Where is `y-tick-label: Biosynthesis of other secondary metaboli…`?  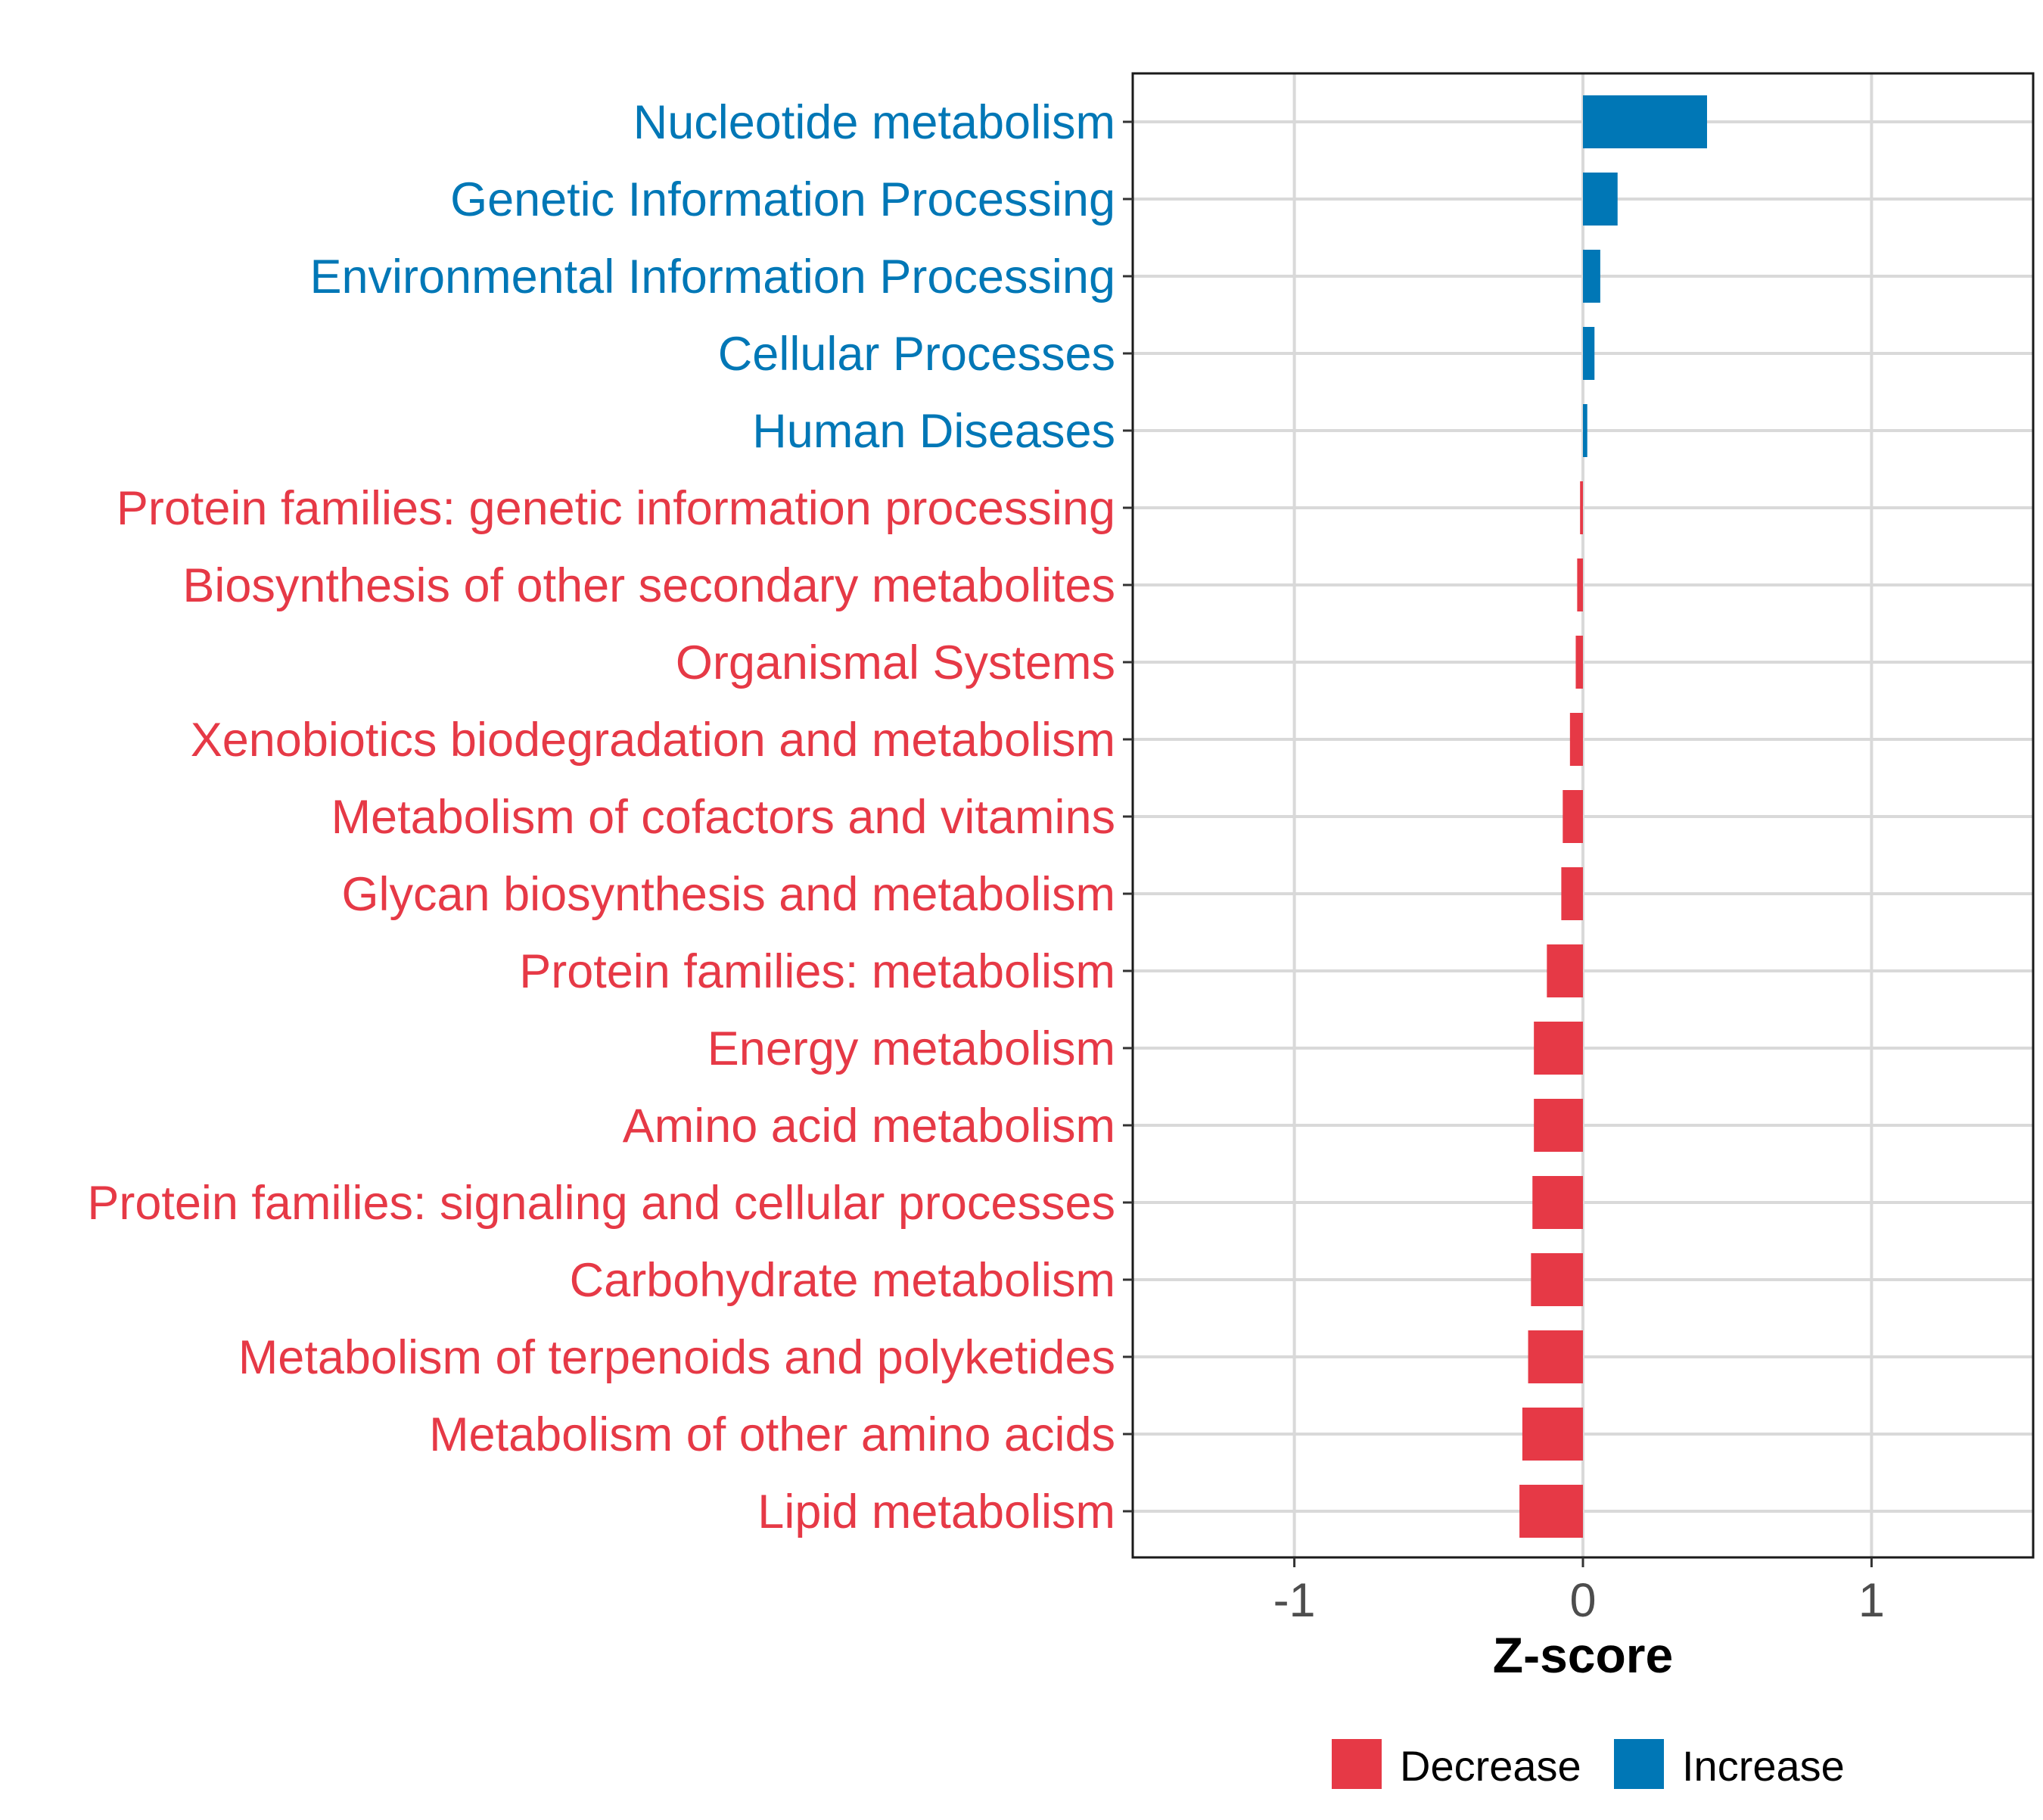 y-tick-label: Biosynthesis of other secondary metaboli… is located at coordinates (649, 585).